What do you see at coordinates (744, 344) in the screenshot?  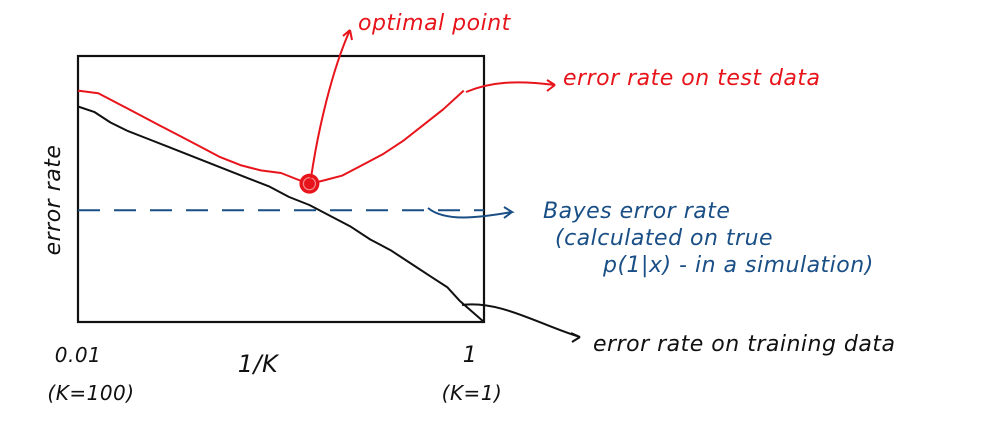 I see `training-error-label: error rate on training data` at bounding box center [744, 344].